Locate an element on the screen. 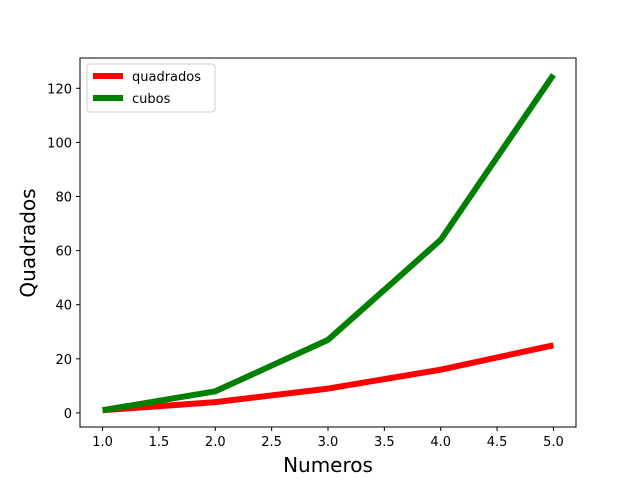 This screenshot has height=485, width=640. legend-label: quadrados is located at coordinates (166, 77).